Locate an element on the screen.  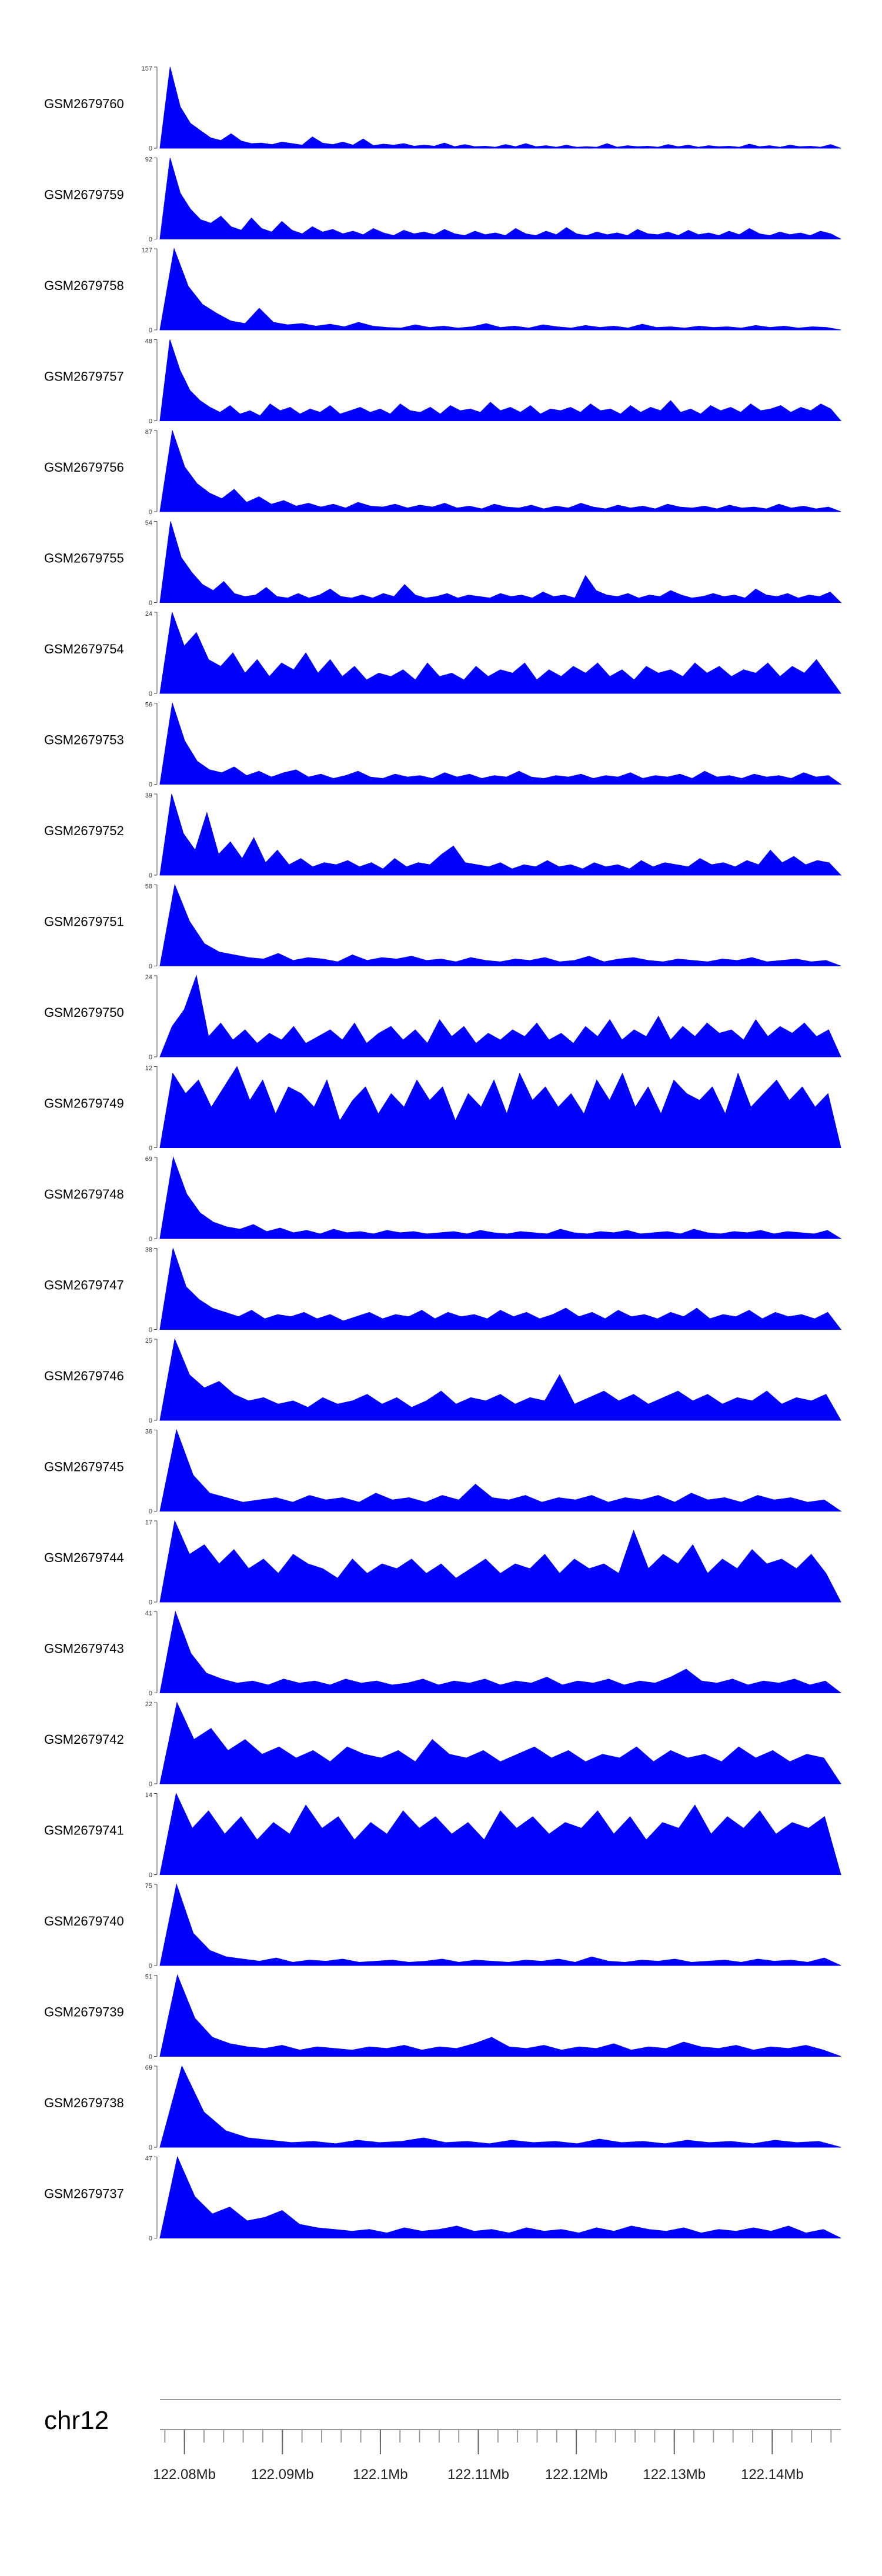
track-label: GSM2679759 is located at coordinates (84, 195).